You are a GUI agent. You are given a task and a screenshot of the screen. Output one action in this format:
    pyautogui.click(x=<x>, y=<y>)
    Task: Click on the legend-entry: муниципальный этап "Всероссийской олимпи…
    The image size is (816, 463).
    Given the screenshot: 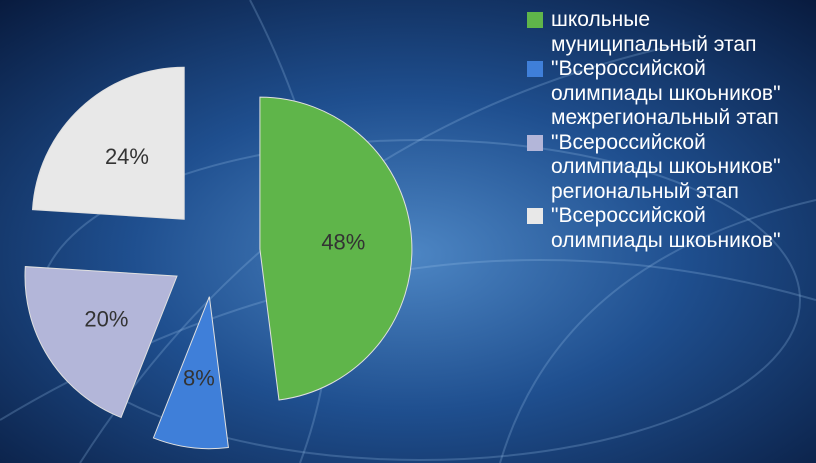 What is the action you would take?
    pyautogui.click(x=669, y=70)
    